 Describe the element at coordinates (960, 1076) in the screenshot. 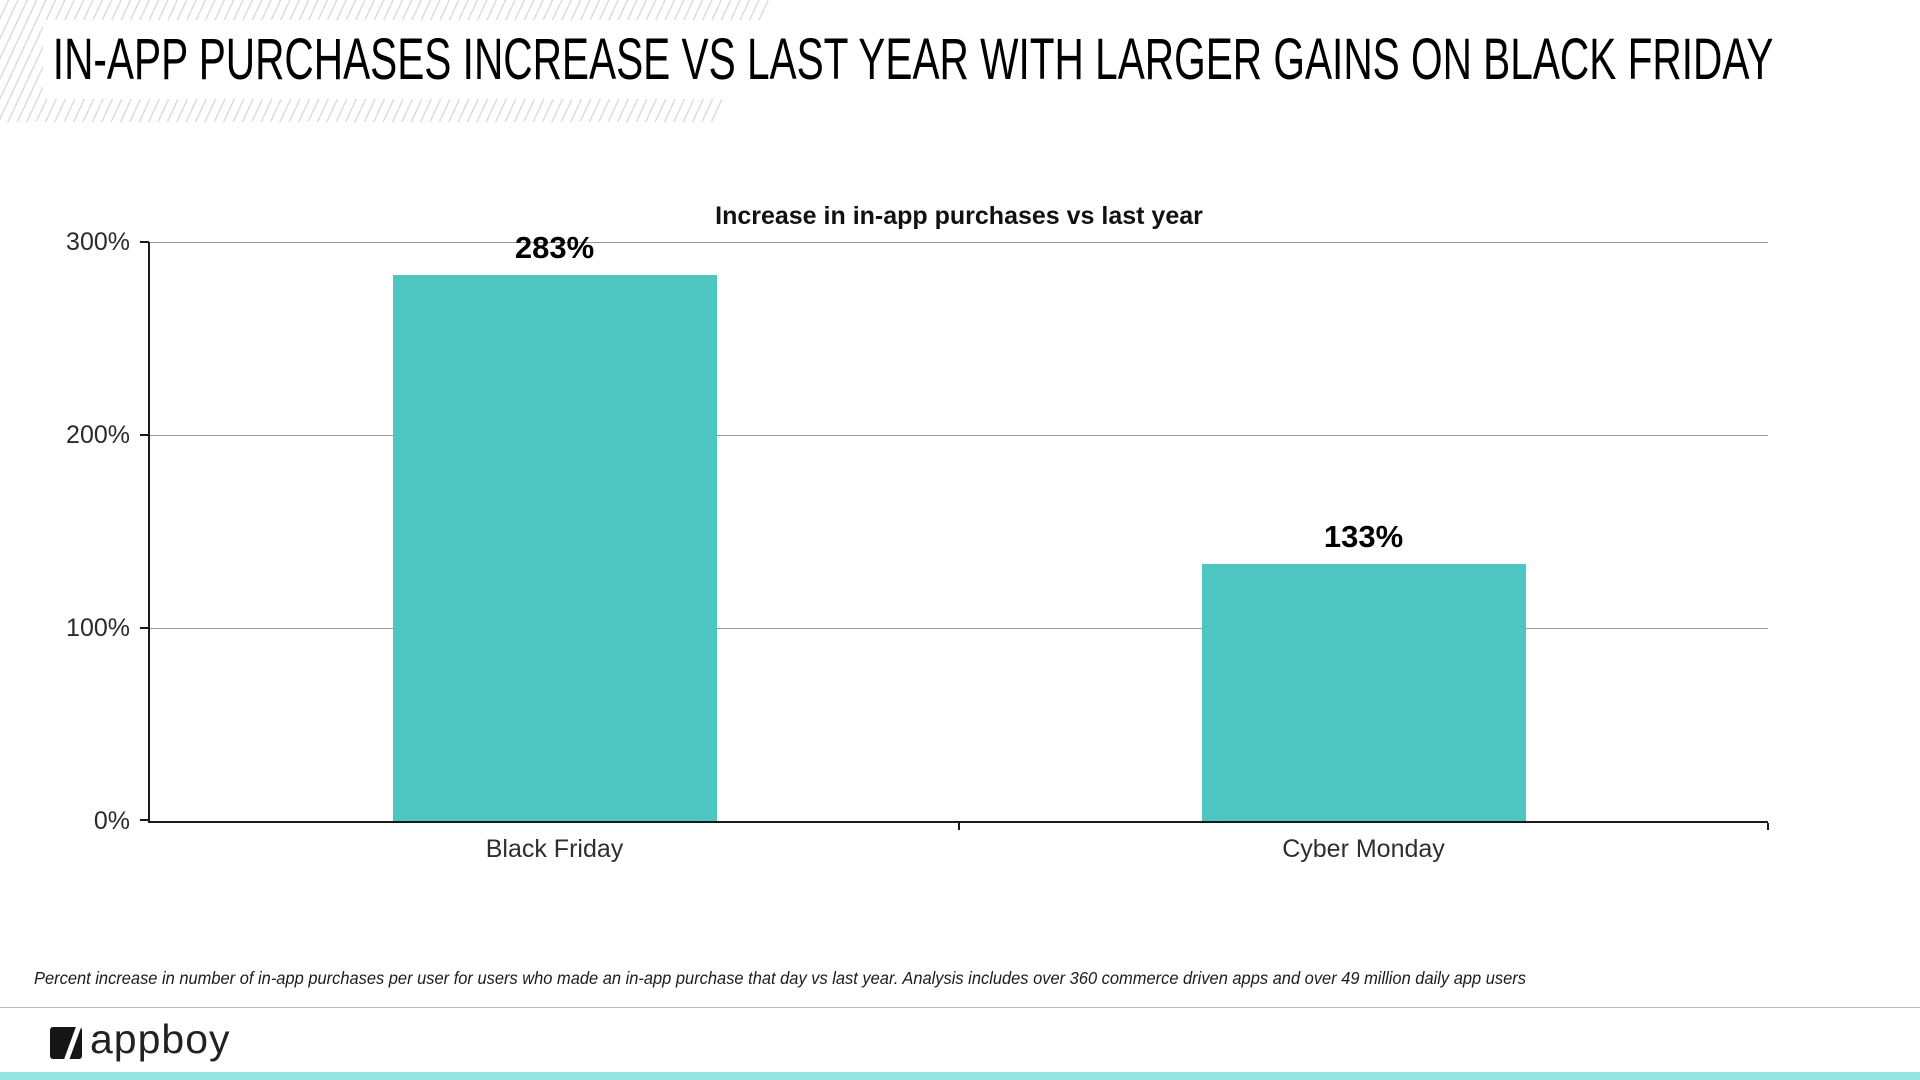

I see `bottom-accent-strip` at that location.